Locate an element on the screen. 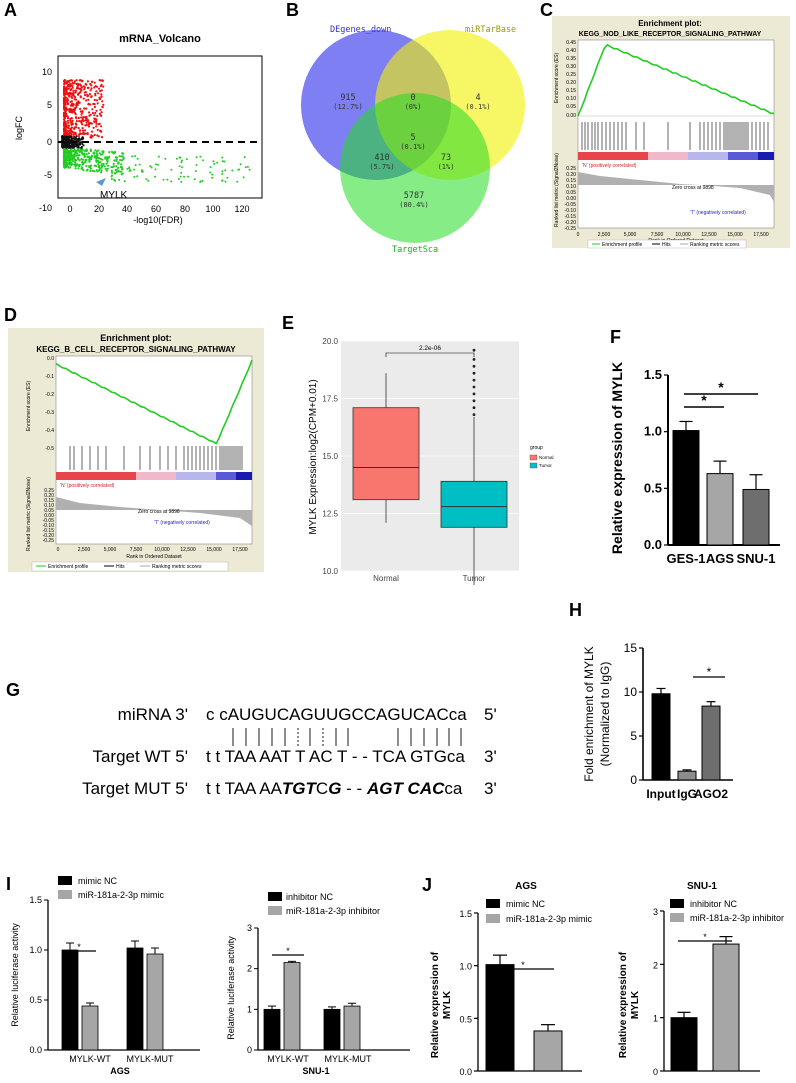 The width and height of the screenshot is (796, 1083). boxplot-boxes is located at coordinates (430, 466).